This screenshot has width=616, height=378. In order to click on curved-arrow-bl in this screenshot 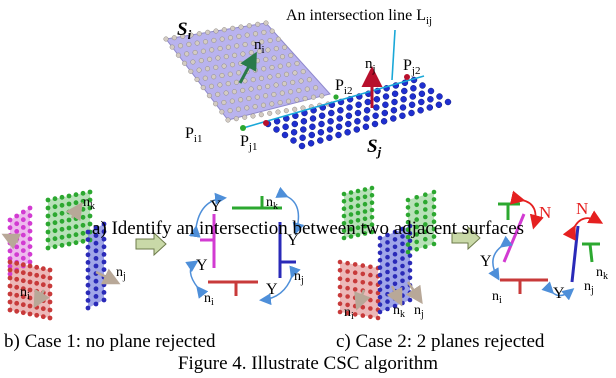, I will do `click(197, 279)`.